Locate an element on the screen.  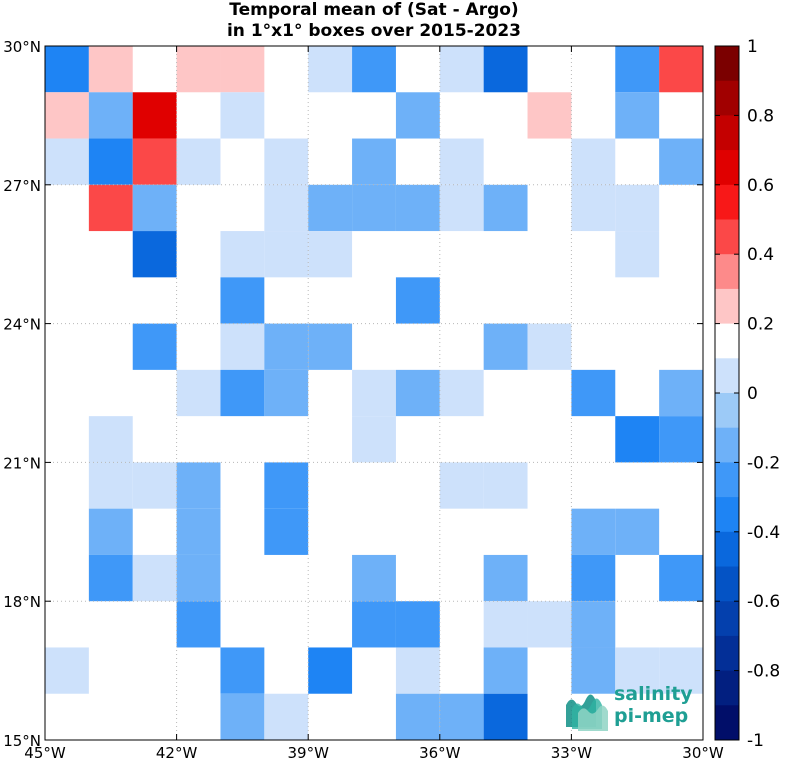
colorbar-tick-label: 0 is located at coordinates (752, 394).